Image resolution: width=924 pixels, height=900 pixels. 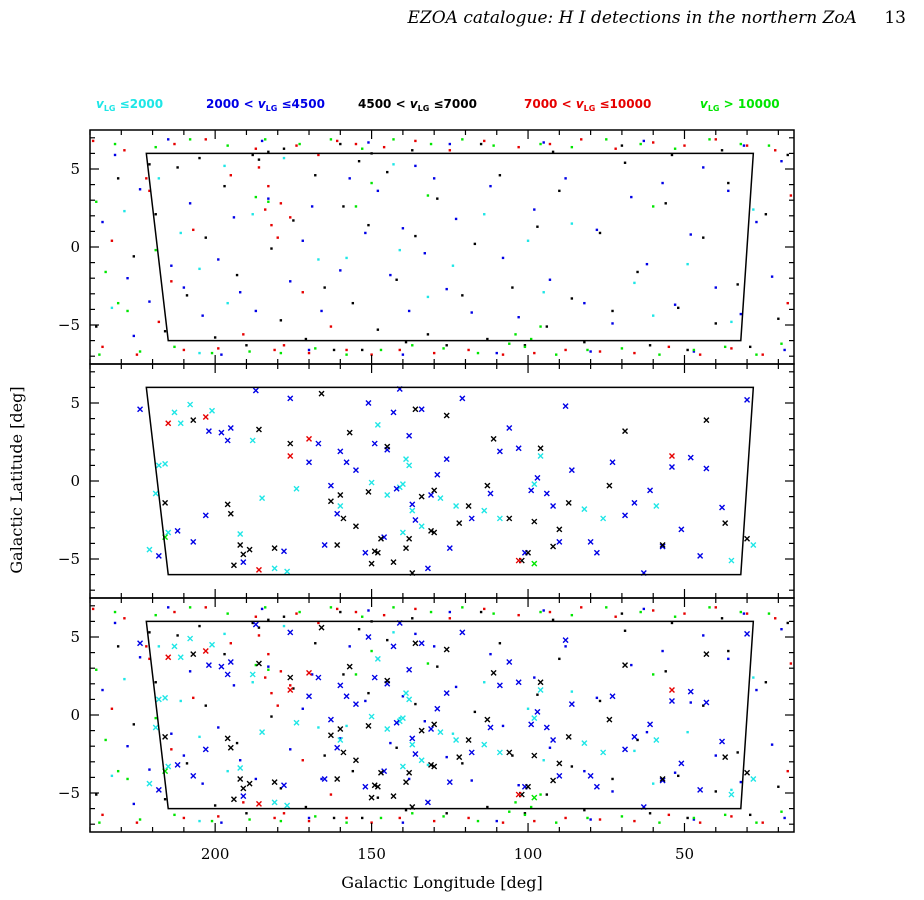 What do you see at coordinates (69, 559) in the screenshot?
I see `y-tick-label: −5` at bounding box center [69, 559].